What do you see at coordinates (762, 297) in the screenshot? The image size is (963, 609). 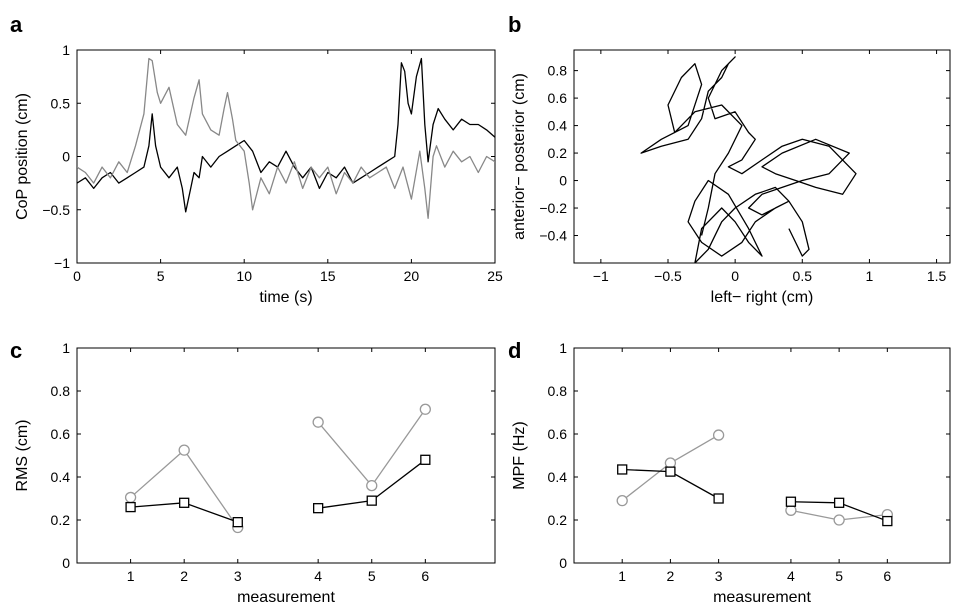 I see `x-axis-label: left− right (cm)` at bounding box center [762, 297].